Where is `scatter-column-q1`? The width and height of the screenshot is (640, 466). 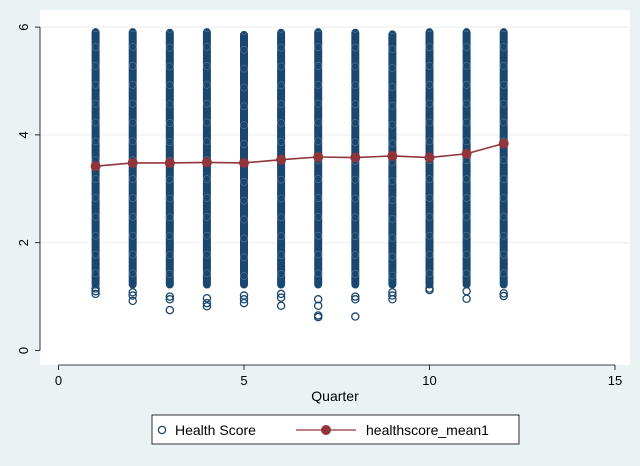
scatter-column-q1 is located at coordinates (95, 158).